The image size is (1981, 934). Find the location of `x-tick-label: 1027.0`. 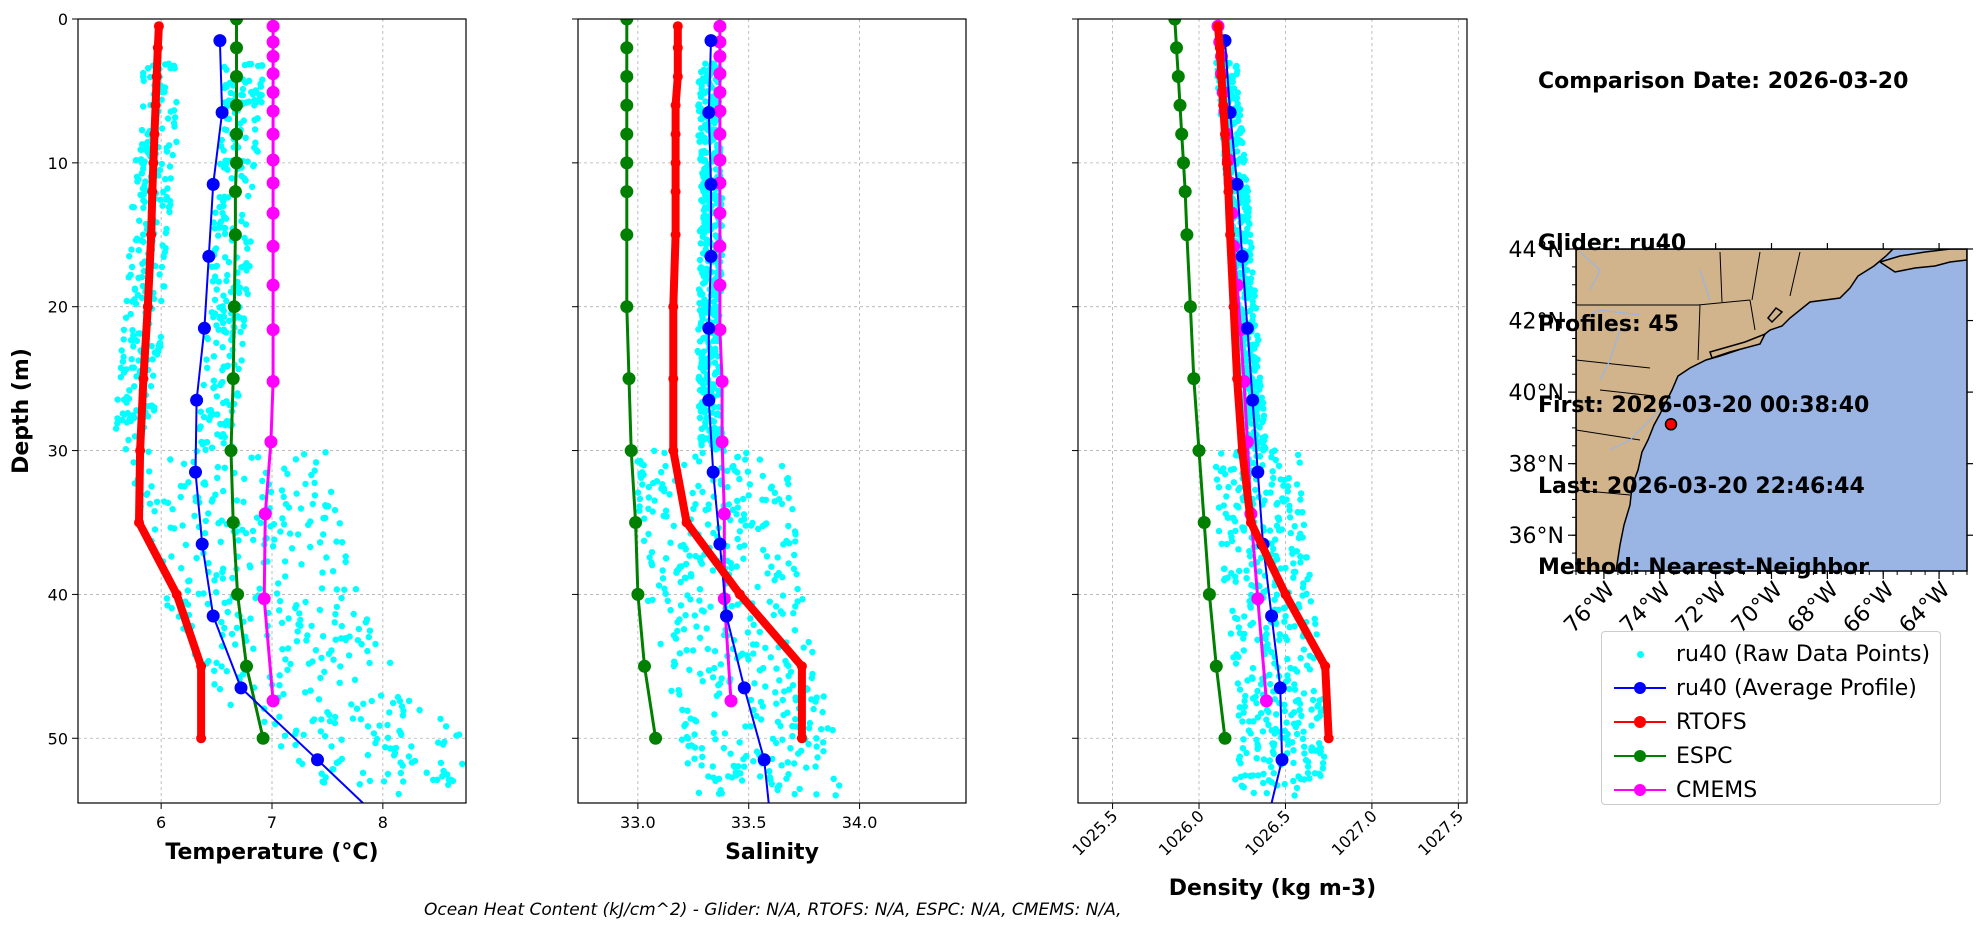

x-tick-label: 1027.0 is located at coordinates (1354, 832).